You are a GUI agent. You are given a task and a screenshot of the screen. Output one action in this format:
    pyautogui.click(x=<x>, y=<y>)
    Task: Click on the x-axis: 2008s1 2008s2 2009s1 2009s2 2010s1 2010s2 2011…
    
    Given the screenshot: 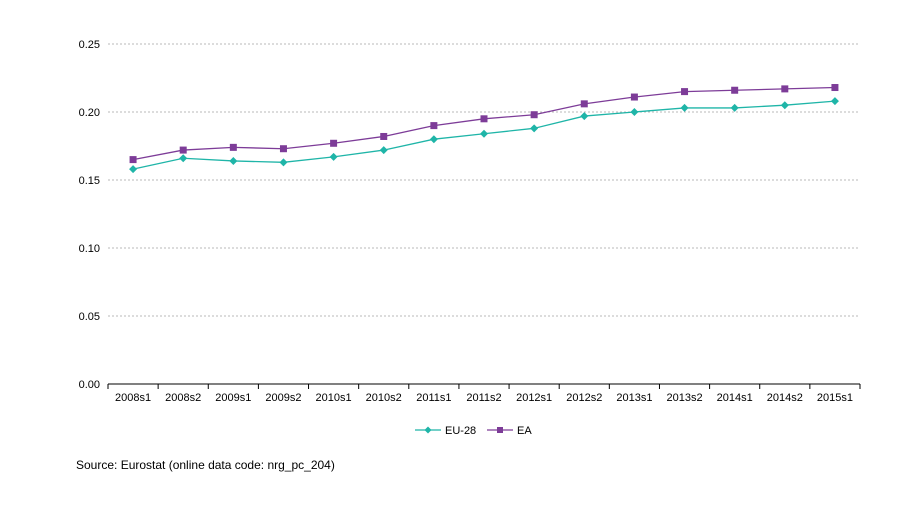 What is the action you would take?
    pyautogui.click(x=484, y=393)
    